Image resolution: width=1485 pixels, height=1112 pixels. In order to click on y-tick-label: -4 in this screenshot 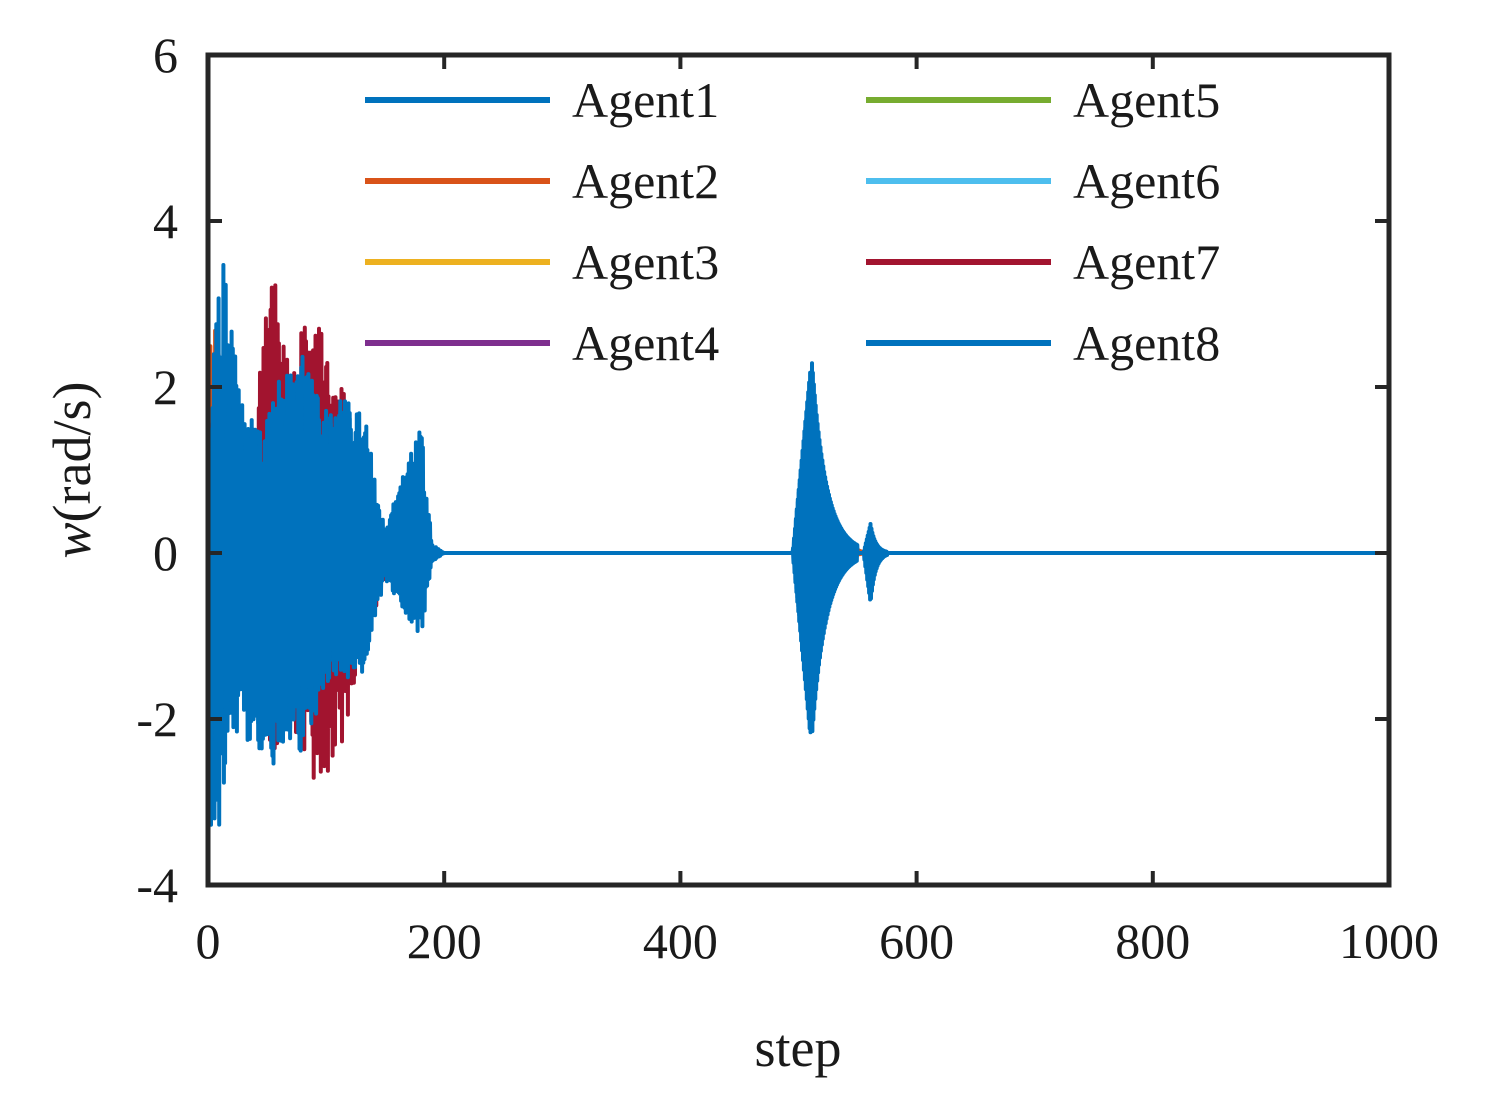, I will do `click(157, 885)`.